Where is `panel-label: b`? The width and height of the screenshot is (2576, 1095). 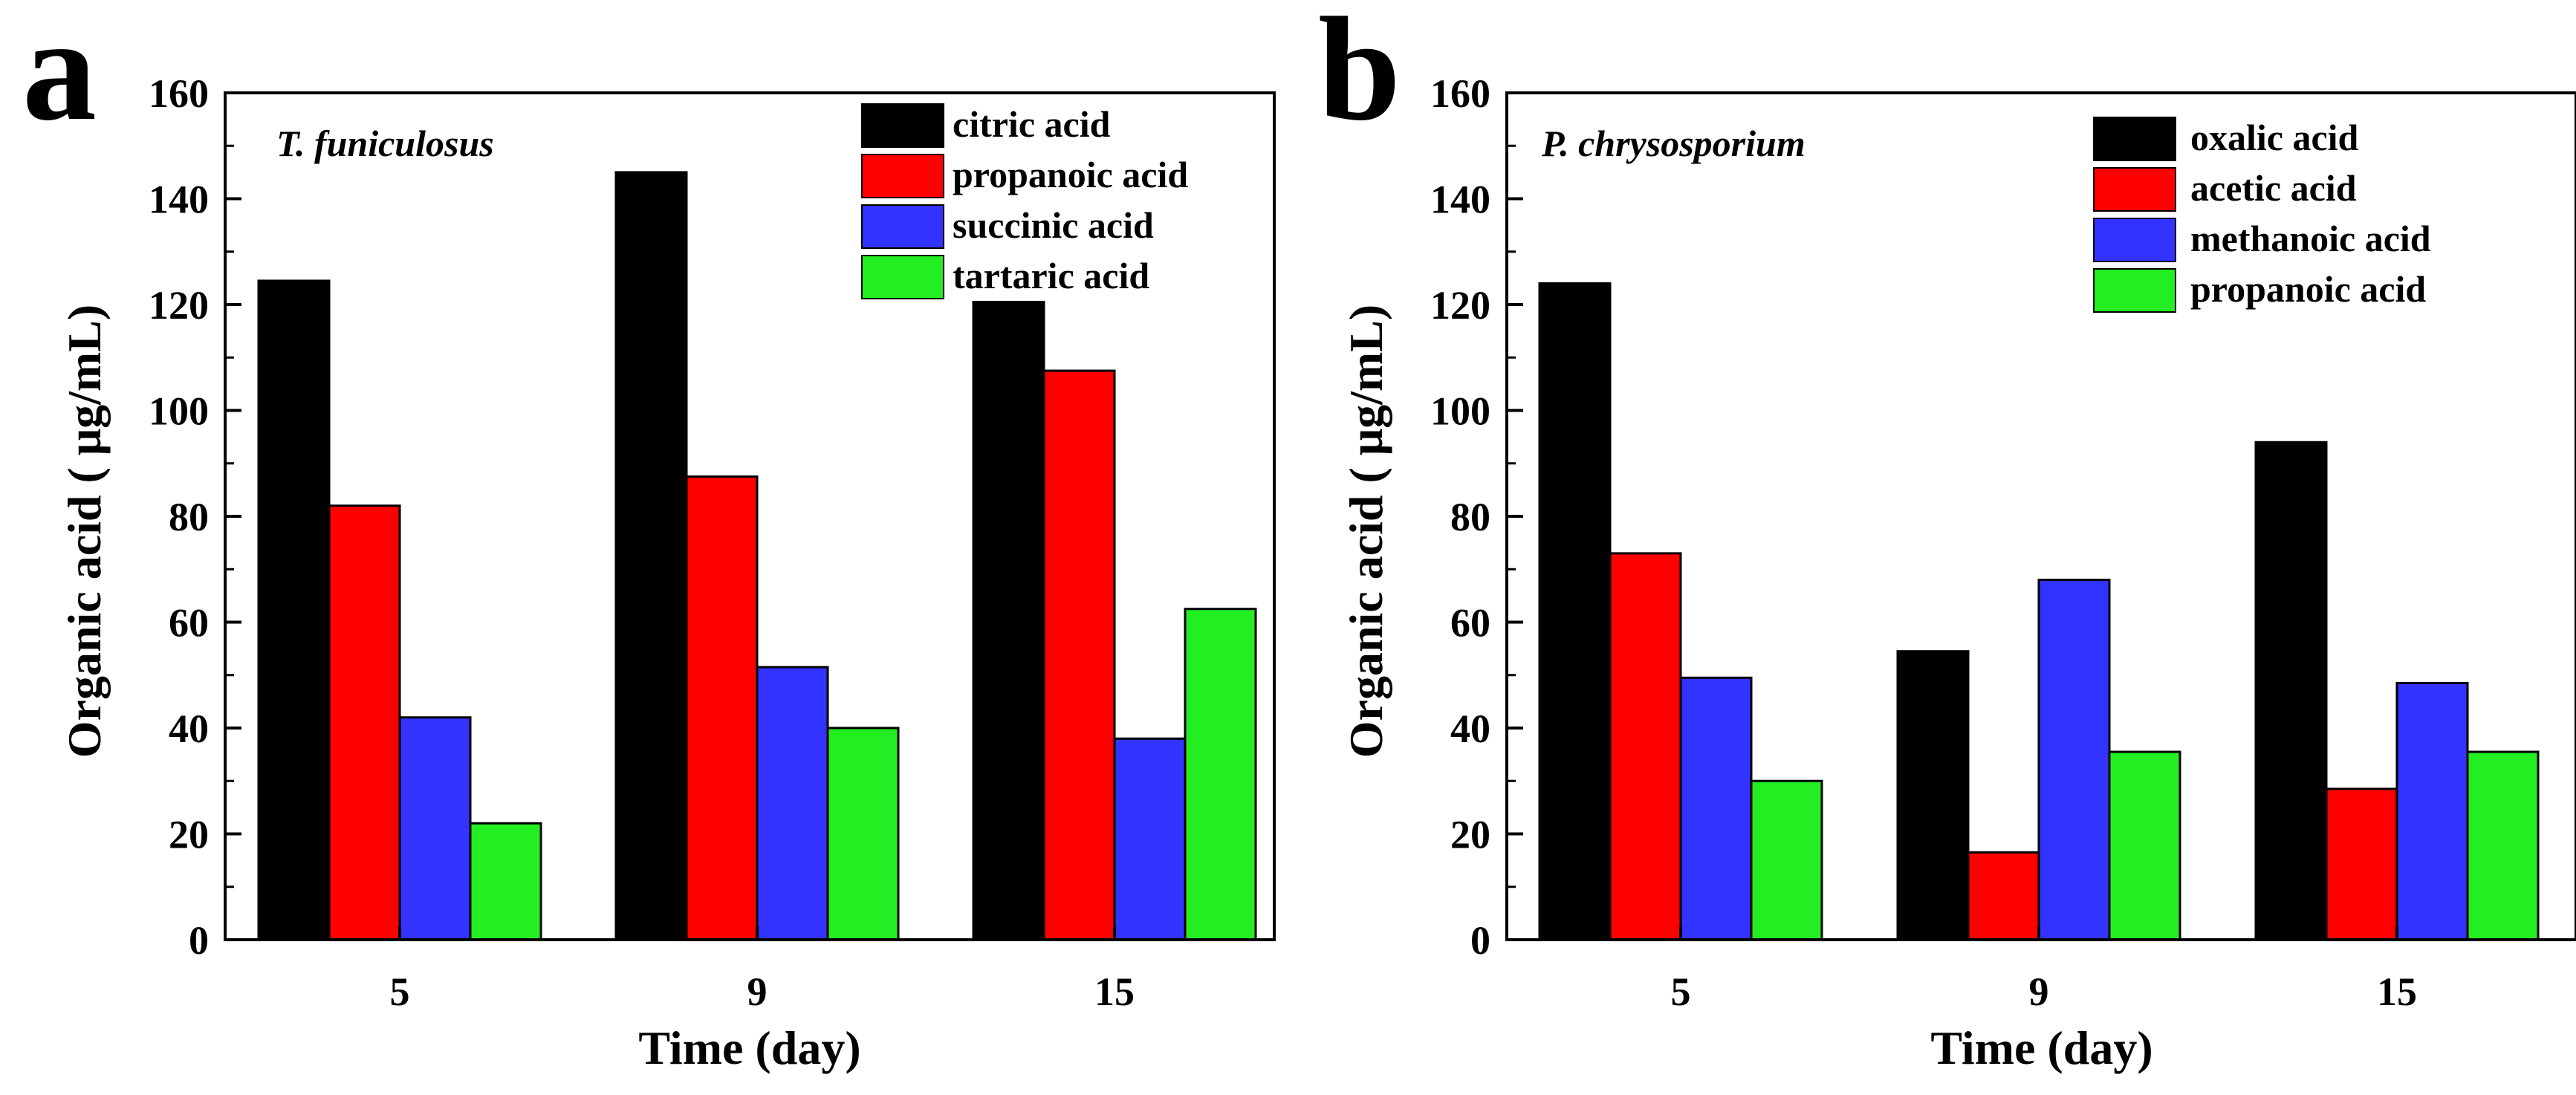
panel-label: b is located at coordinates (1359, 76).